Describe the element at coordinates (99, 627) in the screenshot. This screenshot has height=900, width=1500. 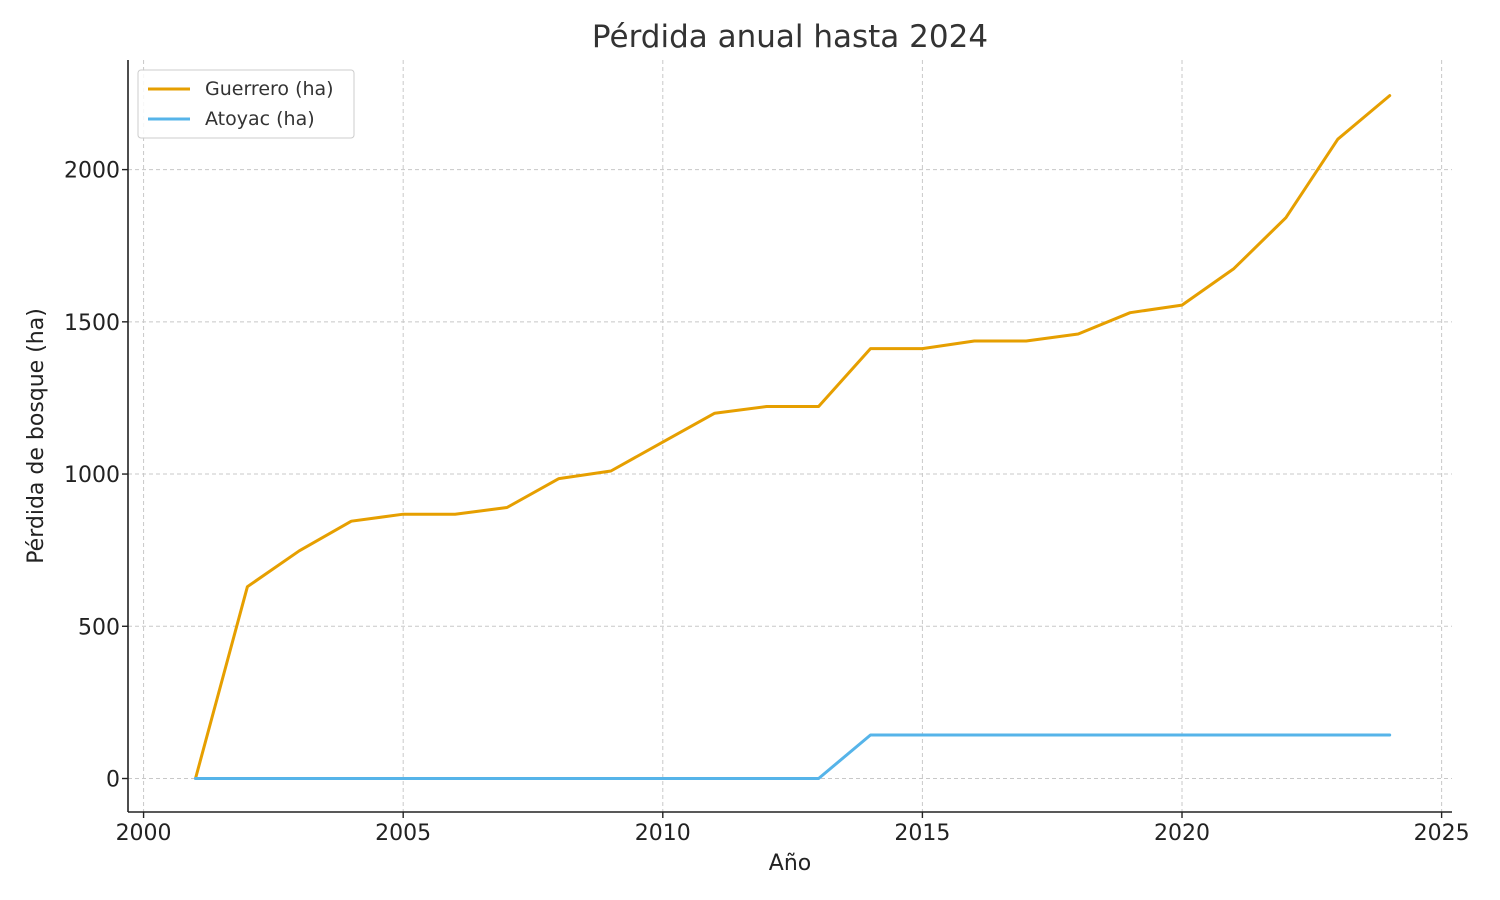
I see `y-tick-label: 500` at that location.